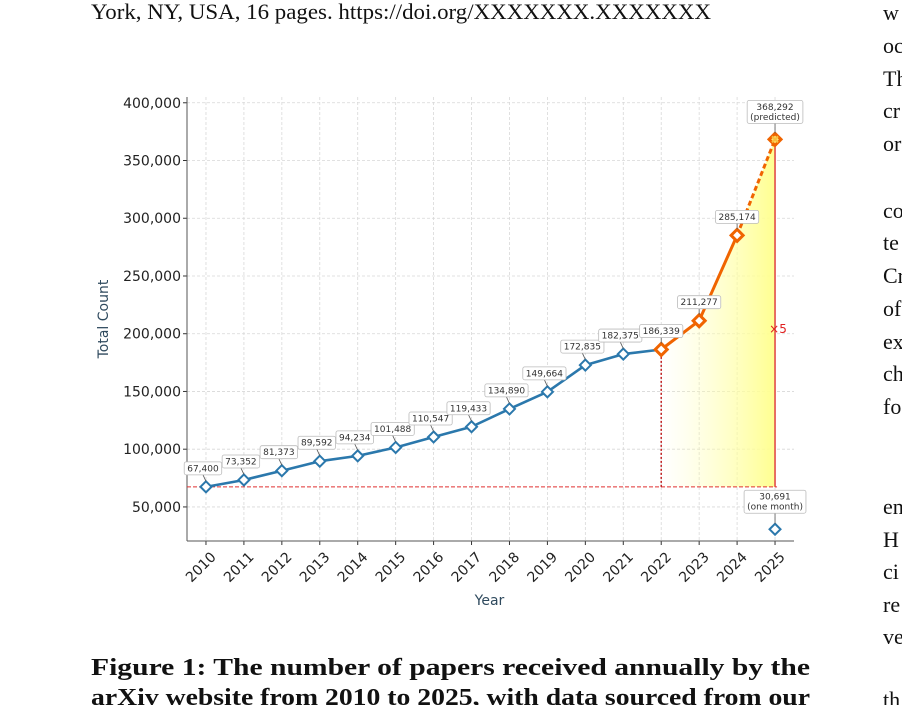  I want to click on x-tick-label: 2025, so click(770, 567).